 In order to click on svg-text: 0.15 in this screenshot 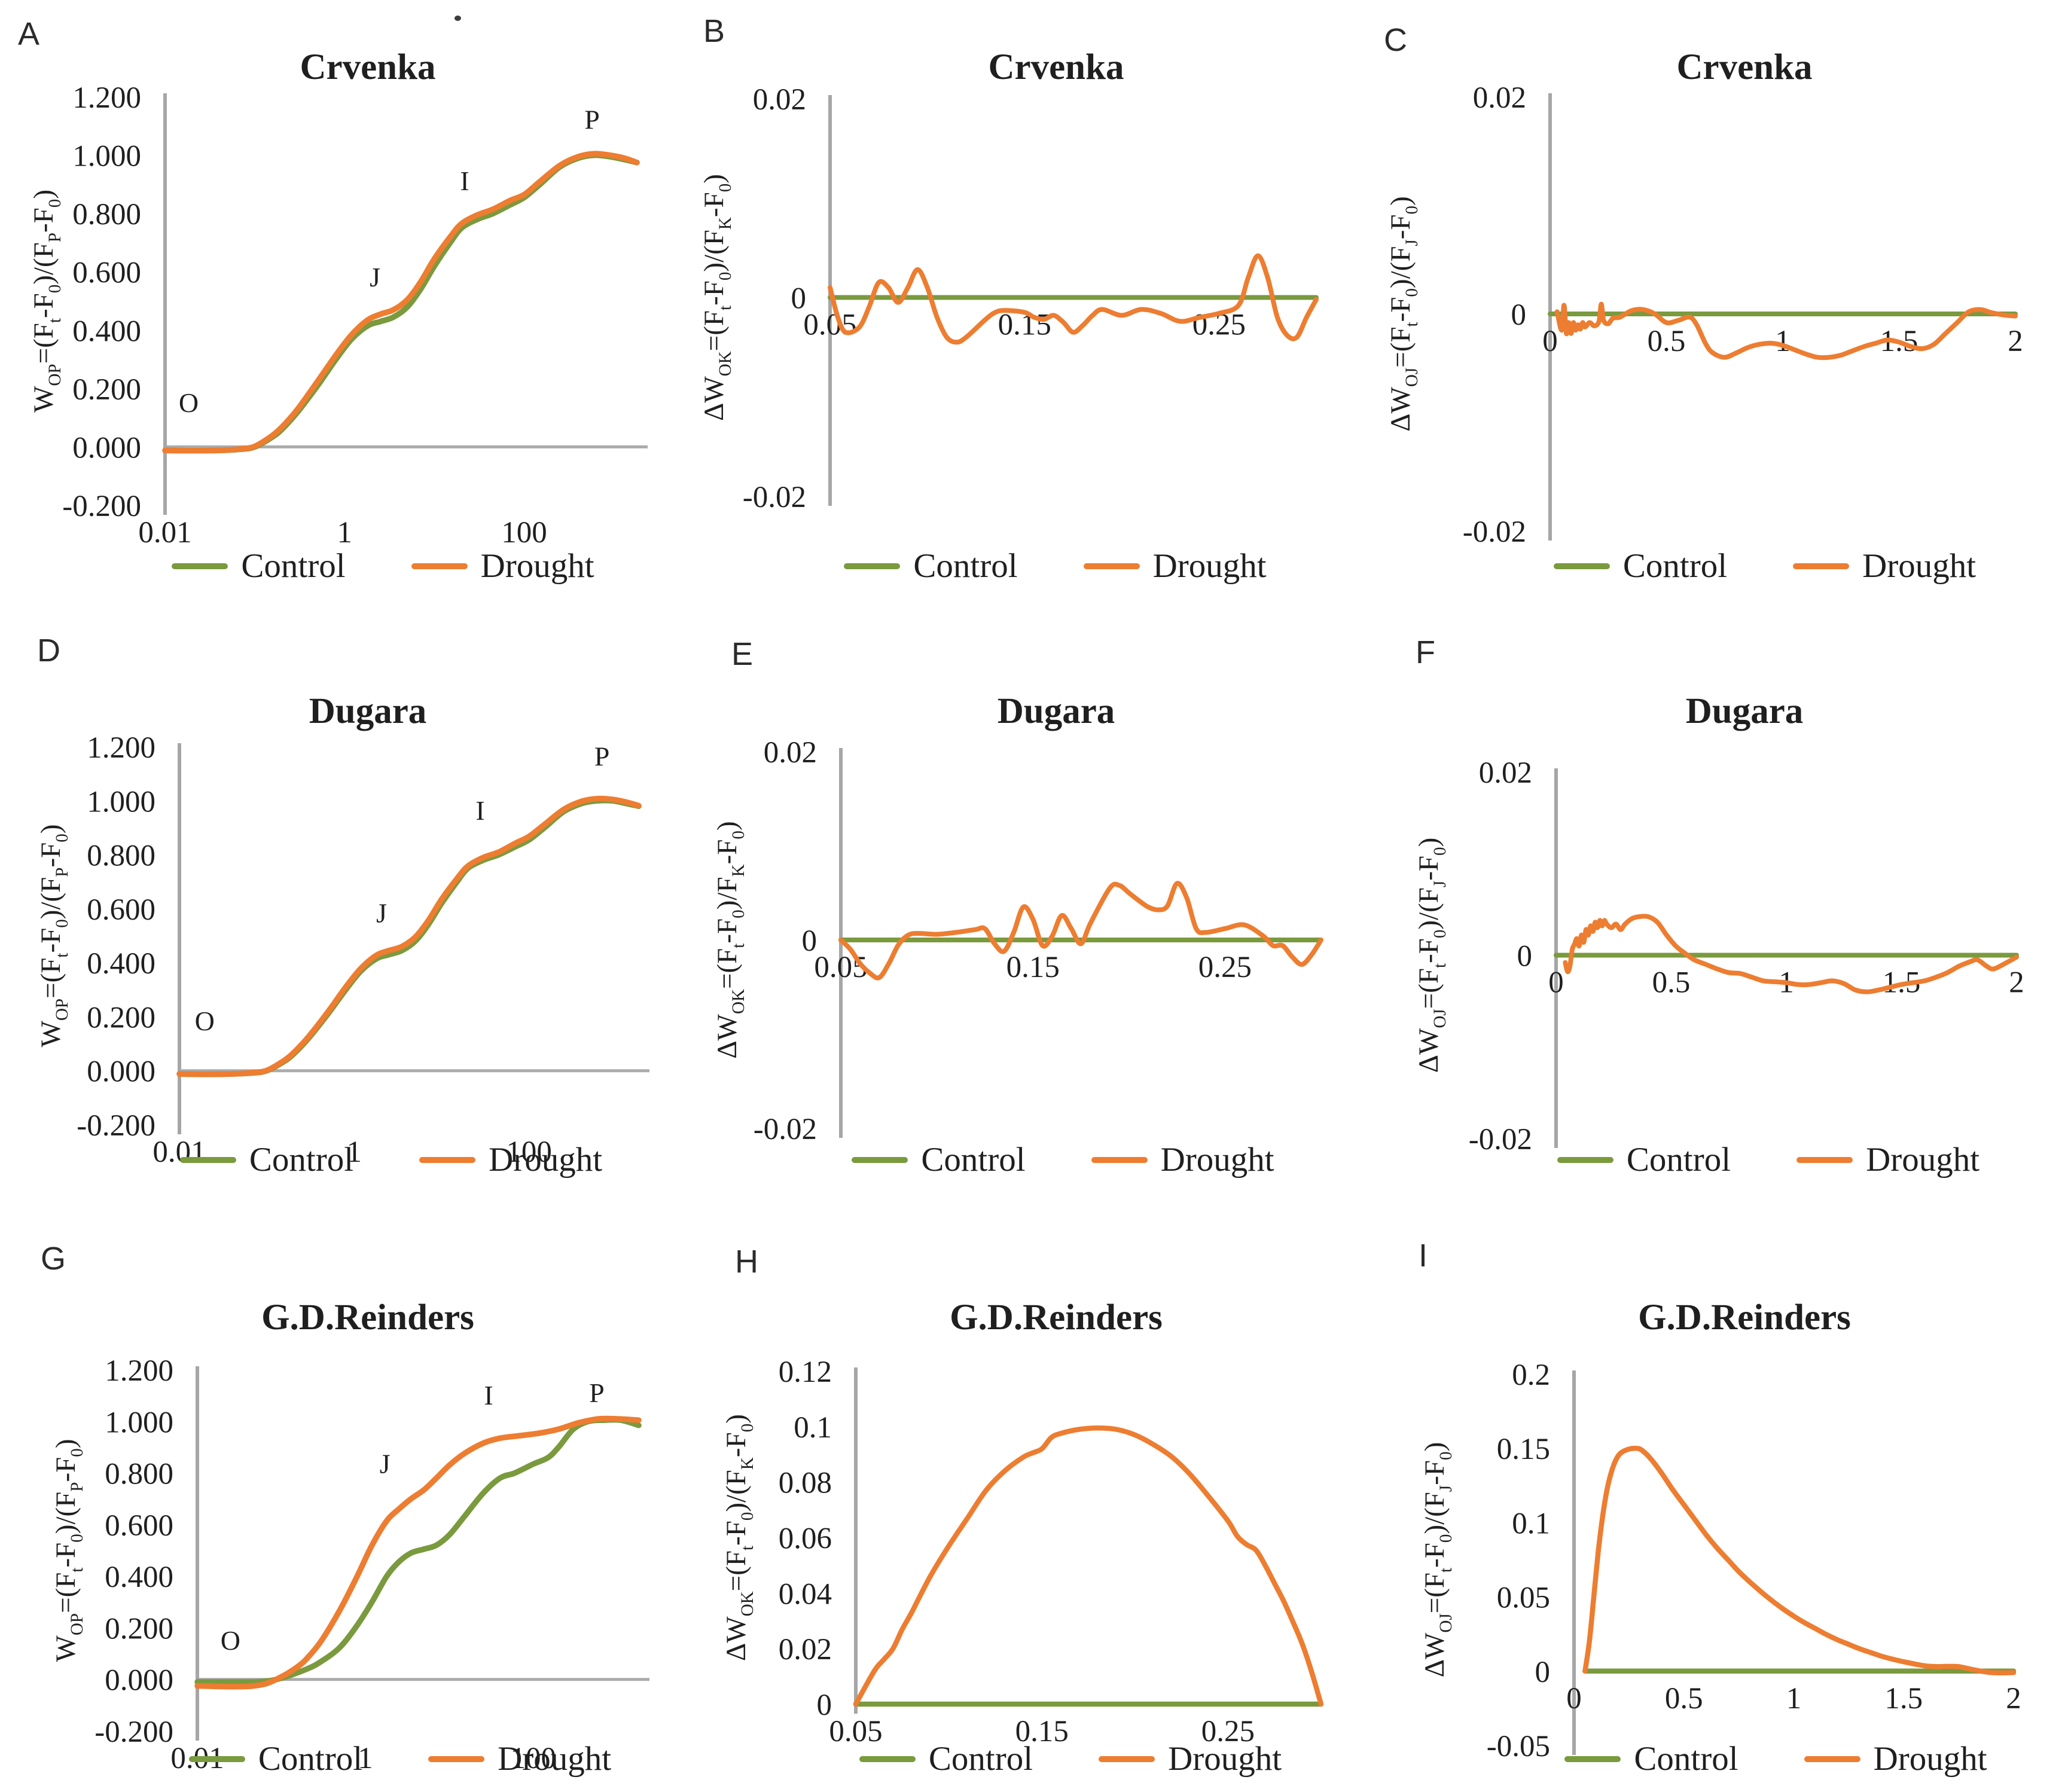, I will do `click(1042, 1731)`.